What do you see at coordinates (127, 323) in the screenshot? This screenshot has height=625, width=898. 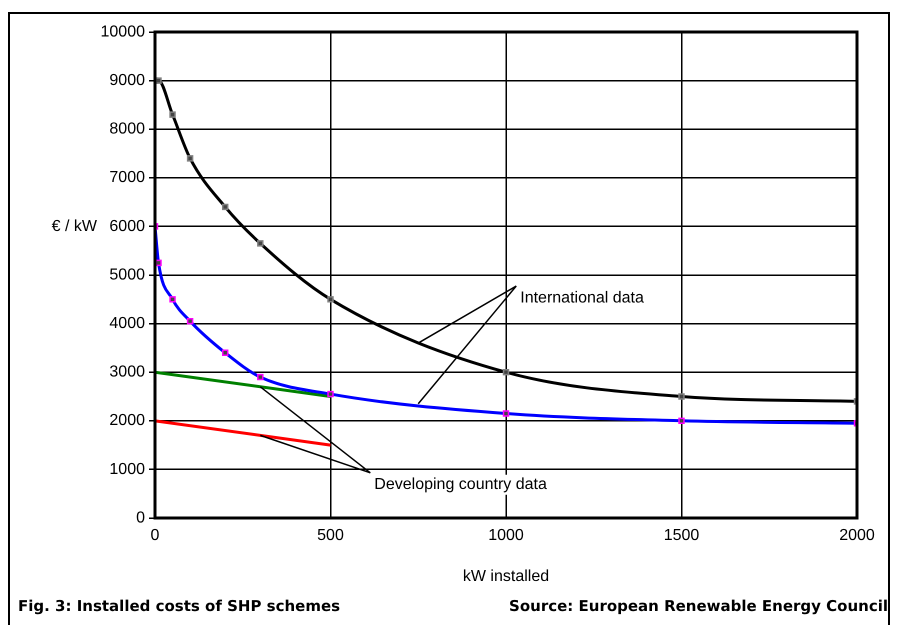 I see `y-tick-label: 4000` at bounding box center [127, 323].